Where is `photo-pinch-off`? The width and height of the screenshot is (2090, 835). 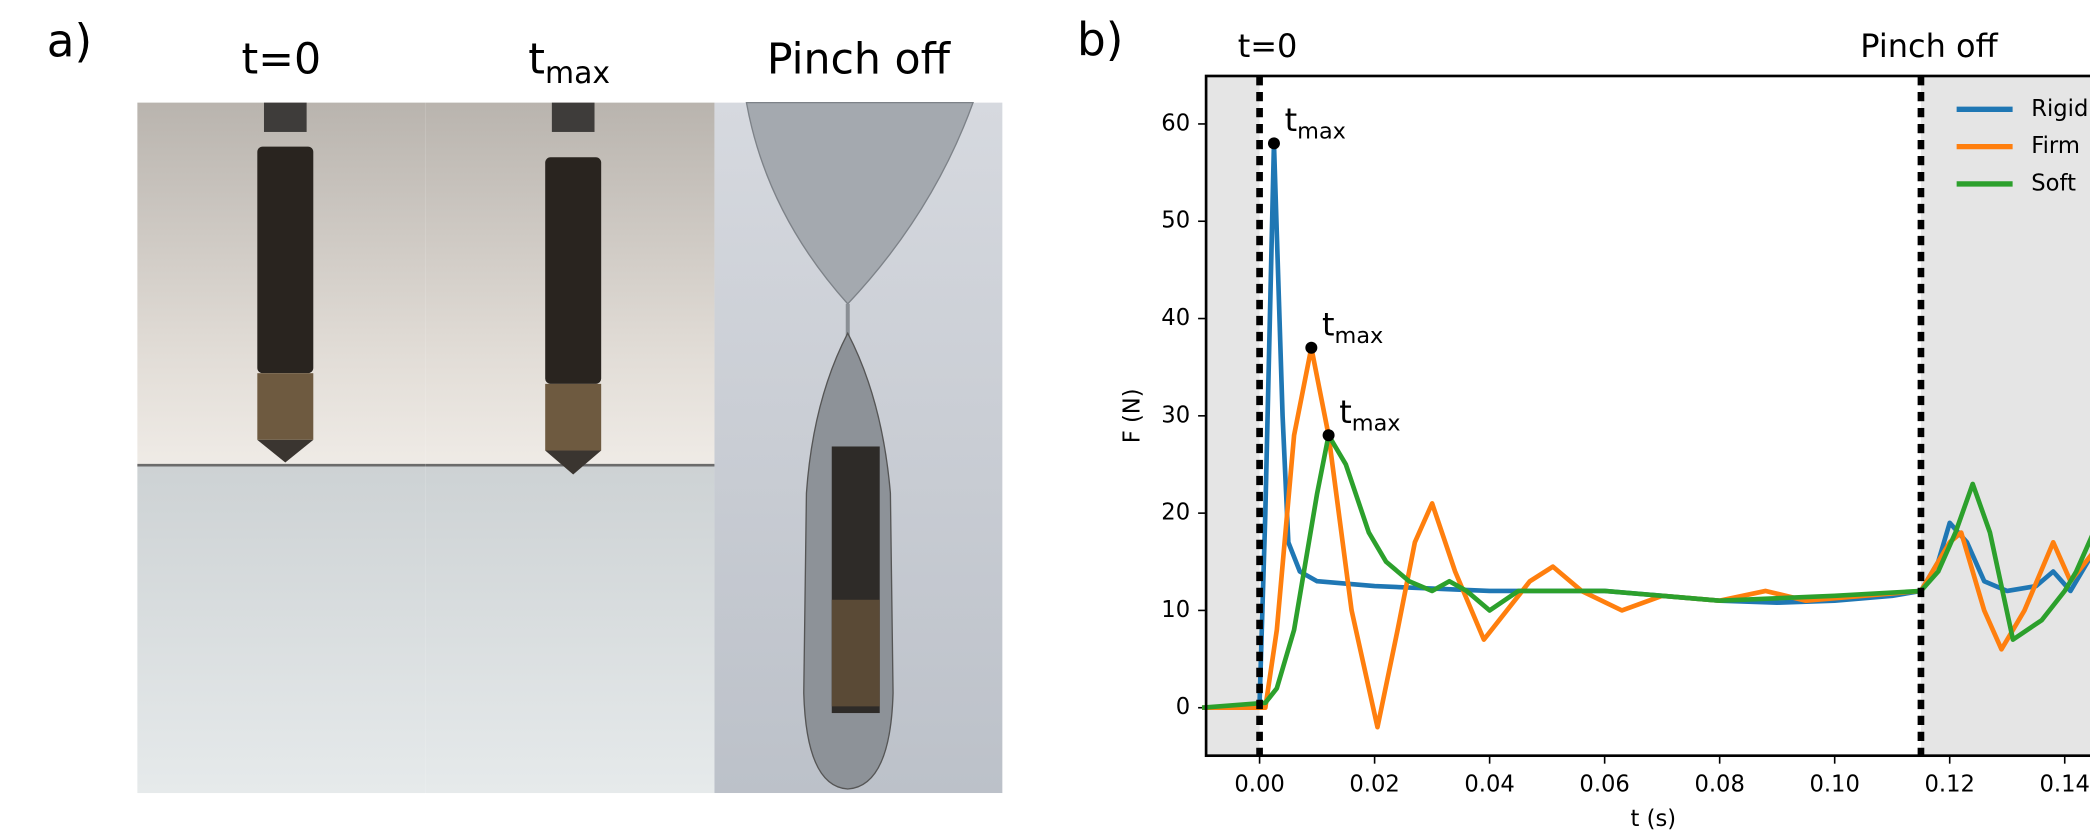 photo-pinch-off is located at coordinates (858, 447).